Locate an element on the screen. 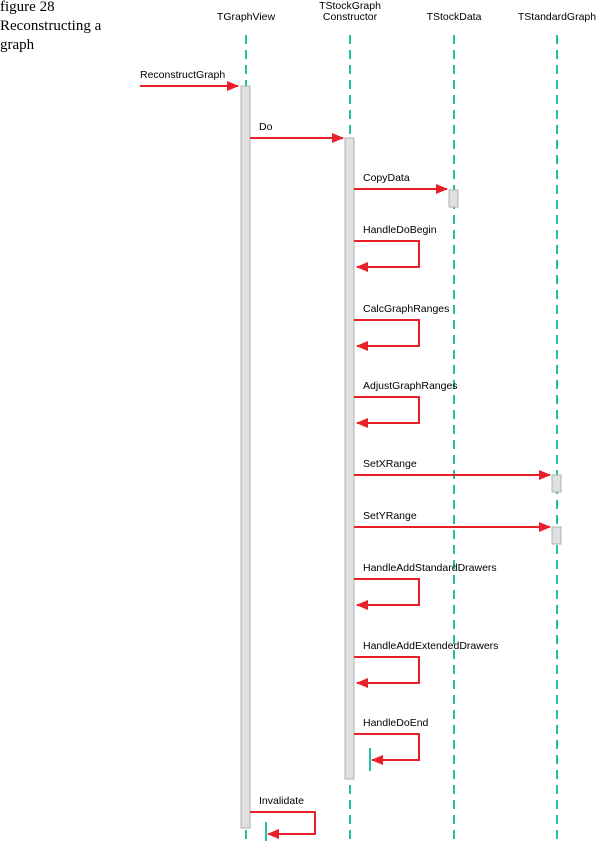  message-label: Do is located at coordinates (266, 127).